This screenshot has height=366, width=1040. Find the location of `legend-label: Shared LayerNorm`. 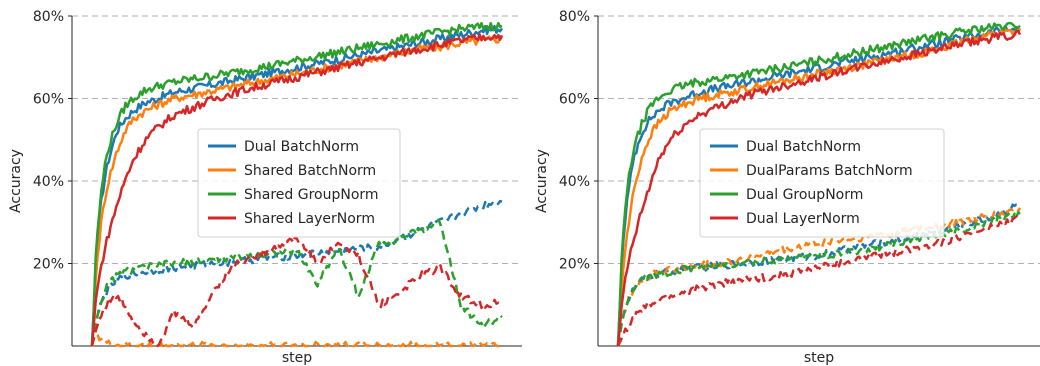

legend-label: Shared LayerNorm is located at coordinates (309, 219).